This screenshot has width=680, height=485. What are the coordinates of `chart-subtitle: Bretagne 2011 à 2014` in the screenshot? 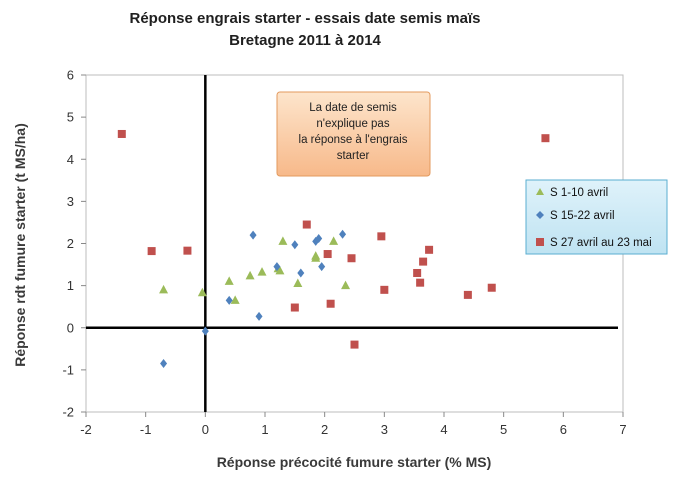 It's located at (305, 40).